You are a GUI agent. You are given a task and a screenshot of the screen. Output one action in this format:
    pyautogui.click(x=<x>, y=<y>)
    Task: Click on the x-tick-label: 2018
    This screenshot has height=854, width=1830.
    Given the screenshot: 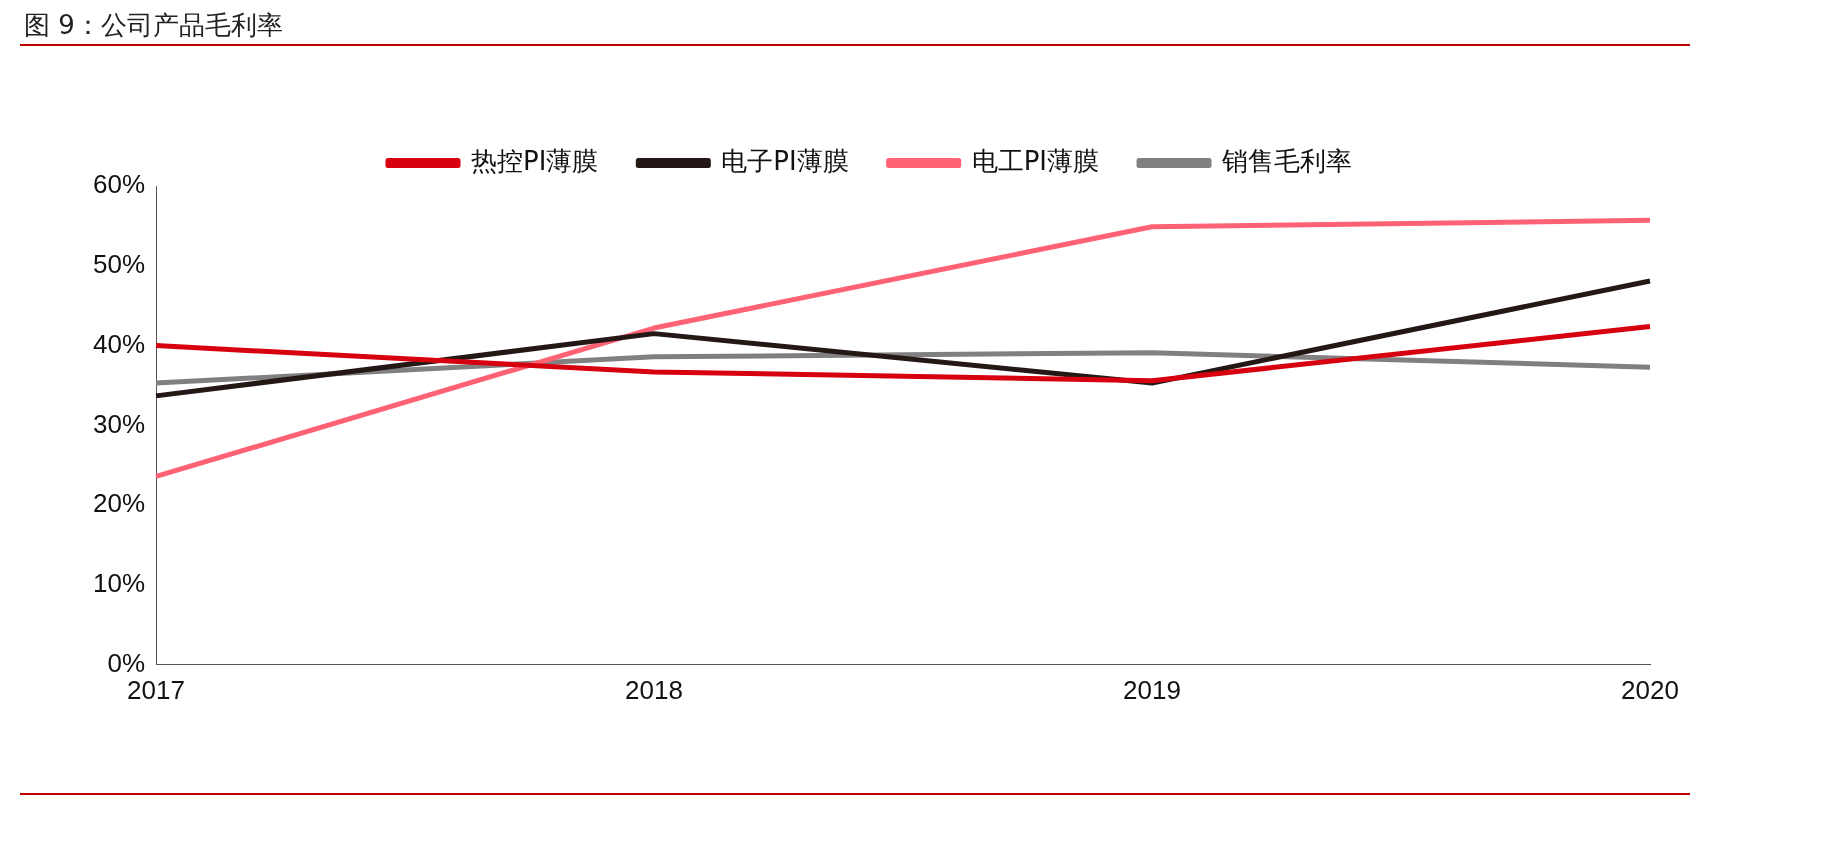 What is the action you would take?
    pyautogui.click(x=654, y=689)
    